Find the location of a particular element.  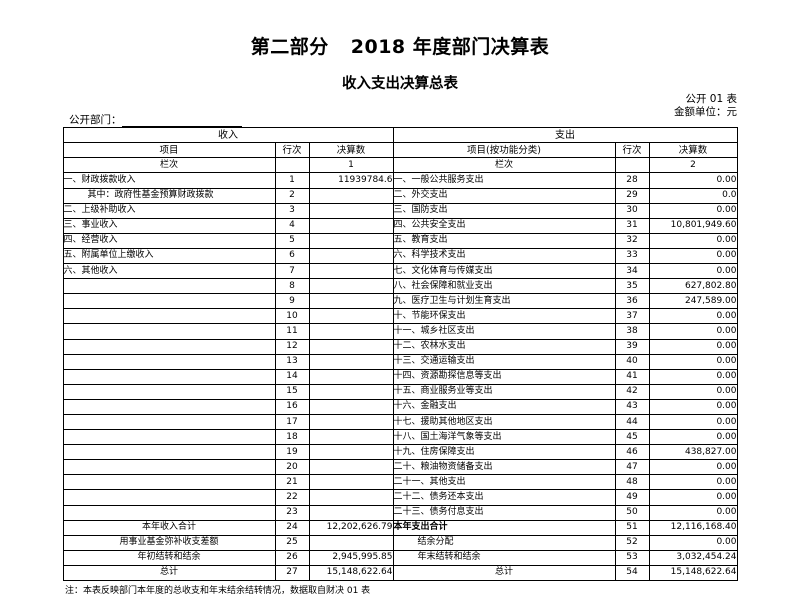

row-item-label: 九、医疗卫生与计划生育支出 is located at coordinates (504, 301).